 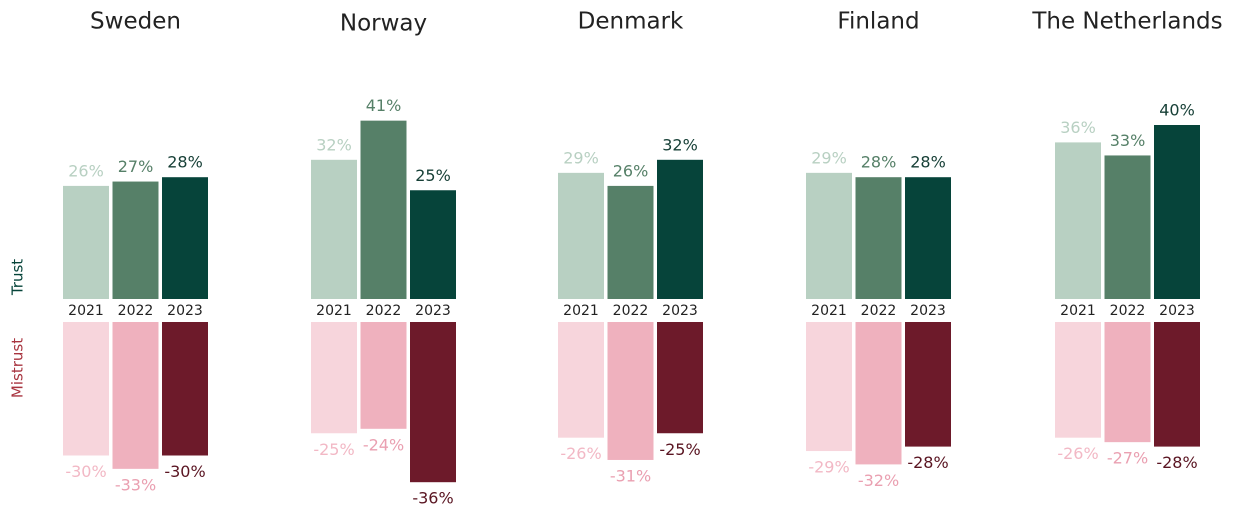 I want to click on panel-title: The Netherlands, so click(x=1126, y=22).